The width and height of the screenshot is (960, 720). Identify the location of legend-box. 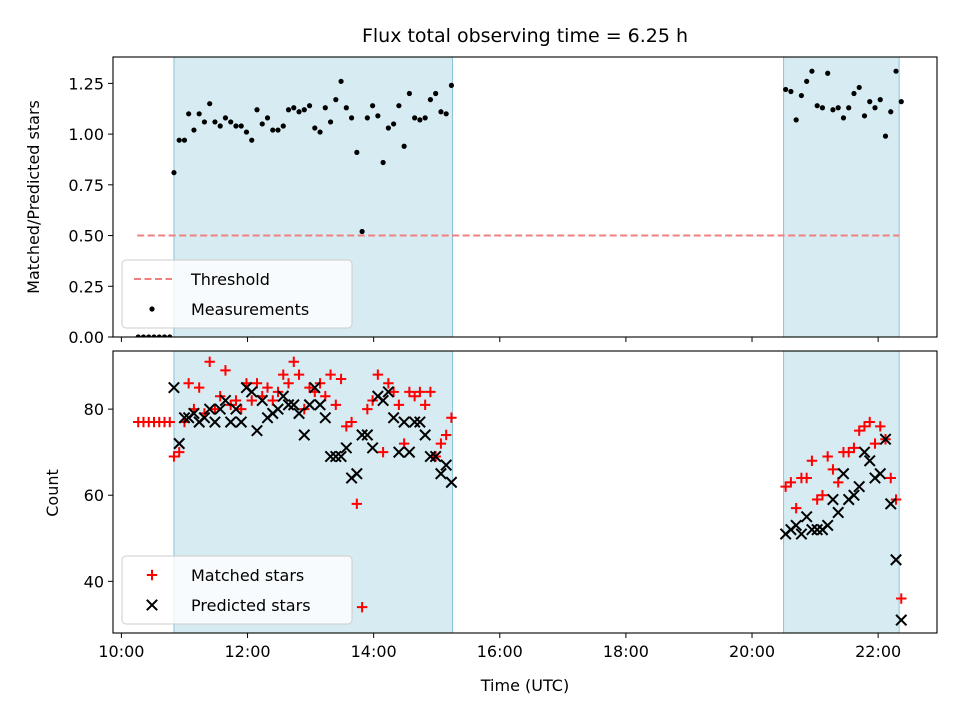
(237, 590).